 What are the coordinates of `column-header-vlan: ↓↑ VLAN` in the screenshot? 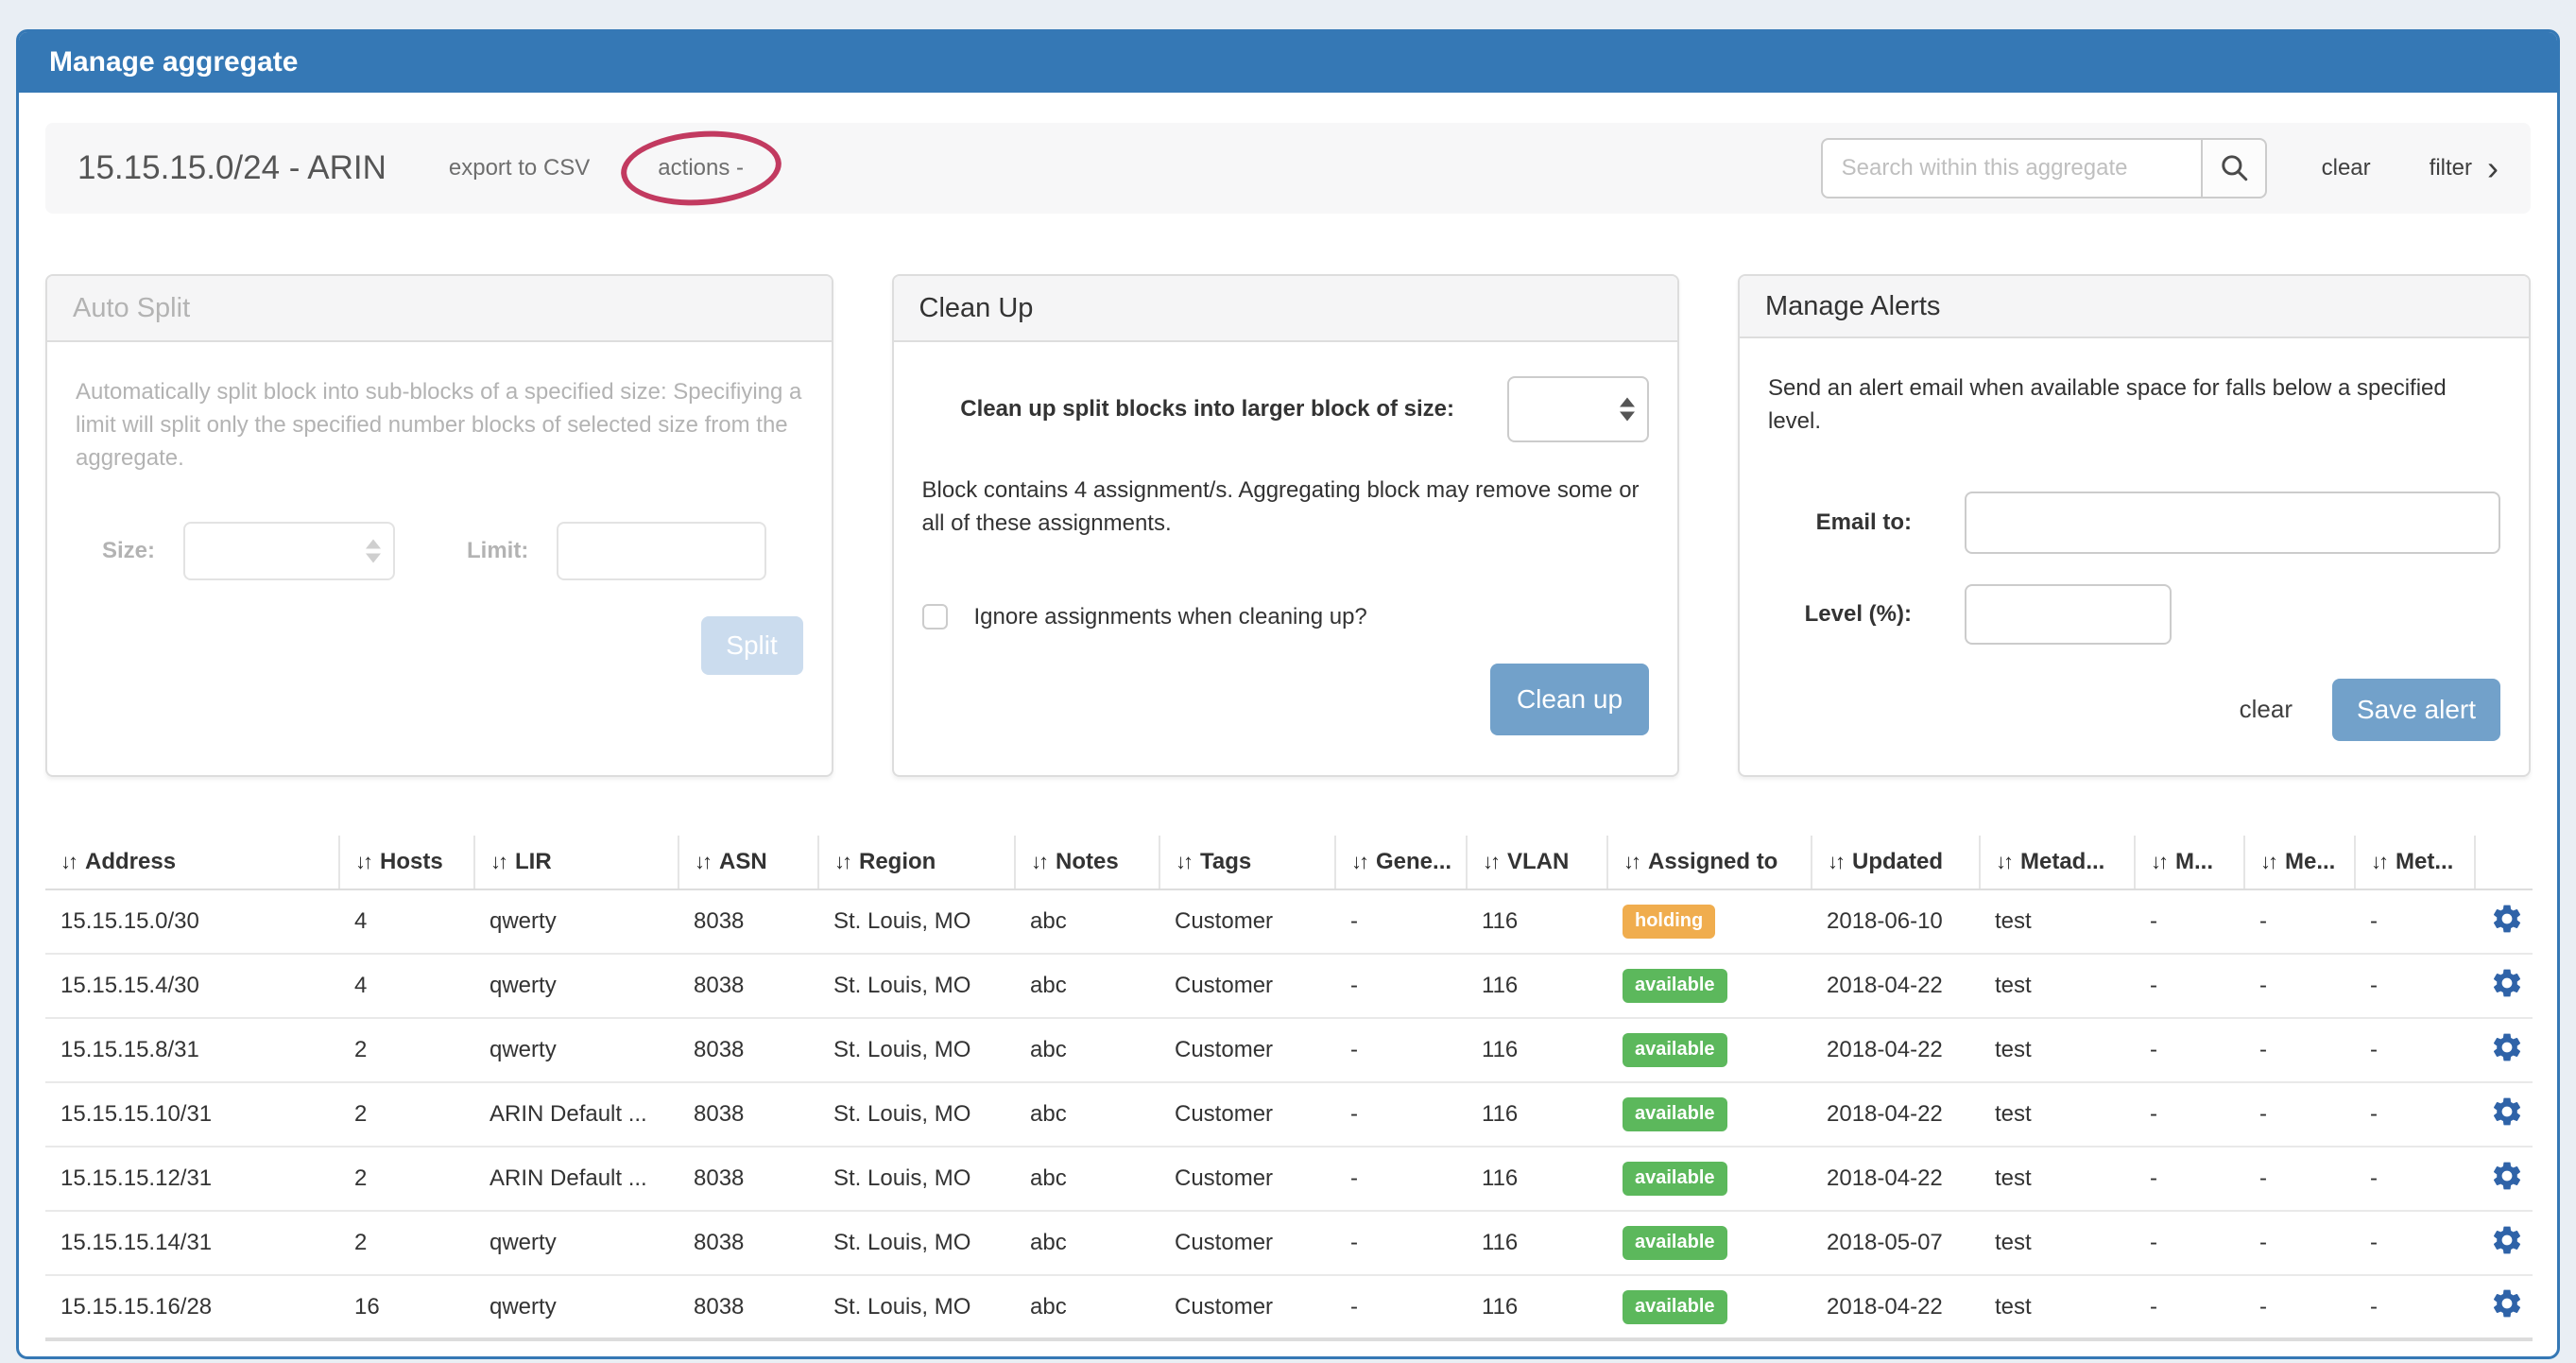 It's located at (1537, 863).